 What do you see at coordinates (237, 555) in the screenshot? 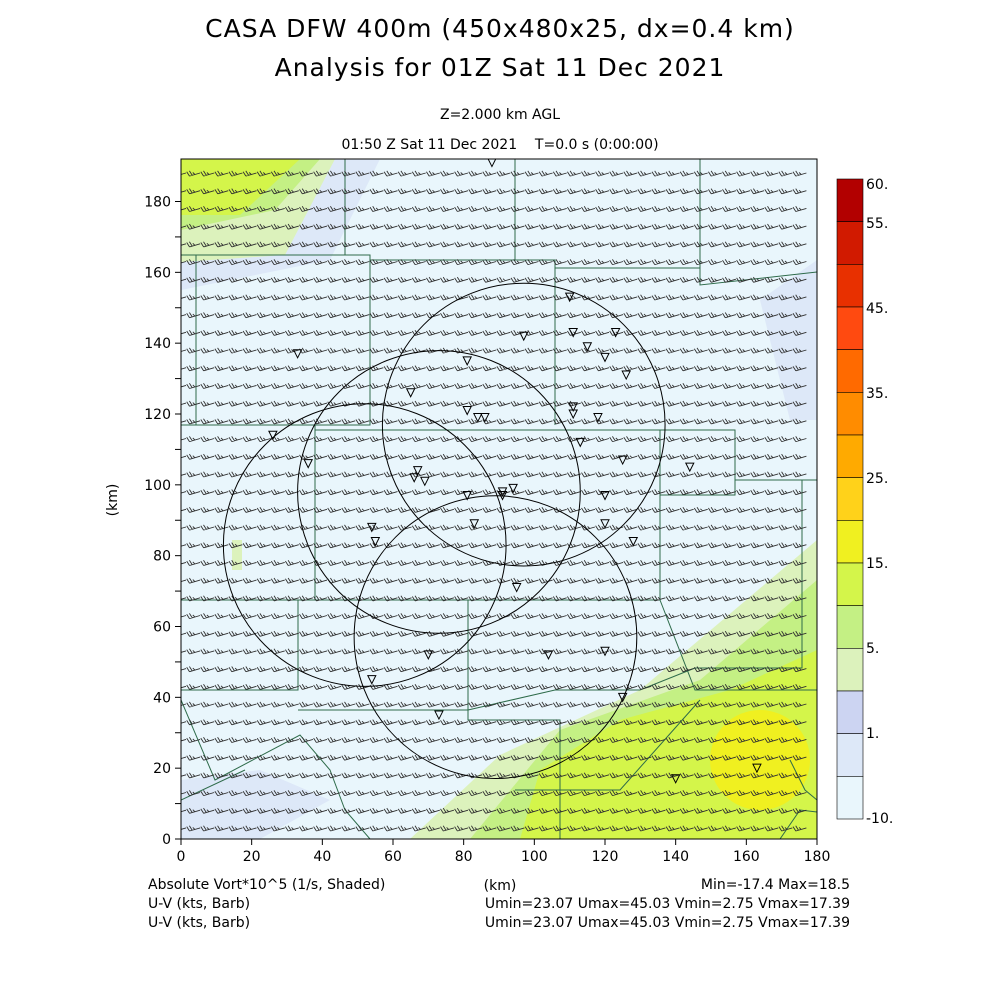
I see `vorticity-region-spot` at bounding box center [237, 555].